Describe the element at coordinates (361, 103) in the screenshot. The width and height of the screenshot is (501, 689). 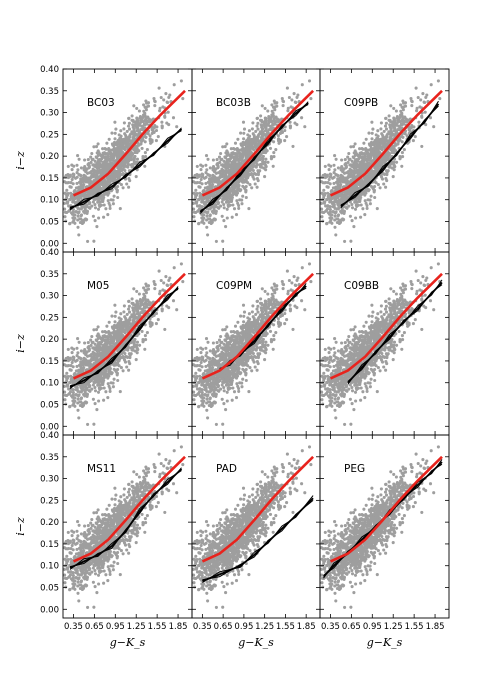
I see `panel-label: C09PB` at that location.